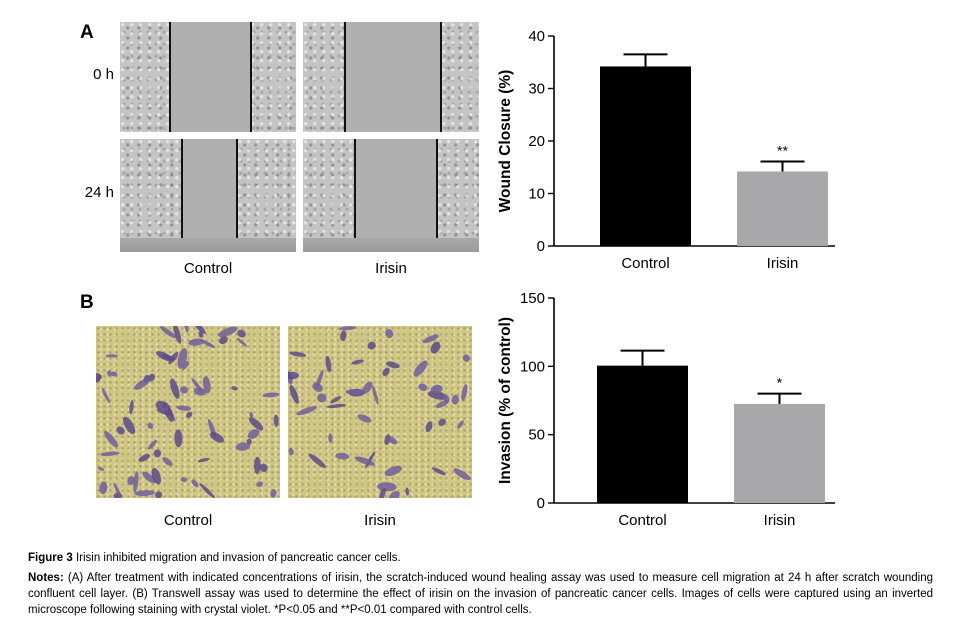 The image size is (961, 630). I want to click on transwell-cells-control, so click(188, 412).